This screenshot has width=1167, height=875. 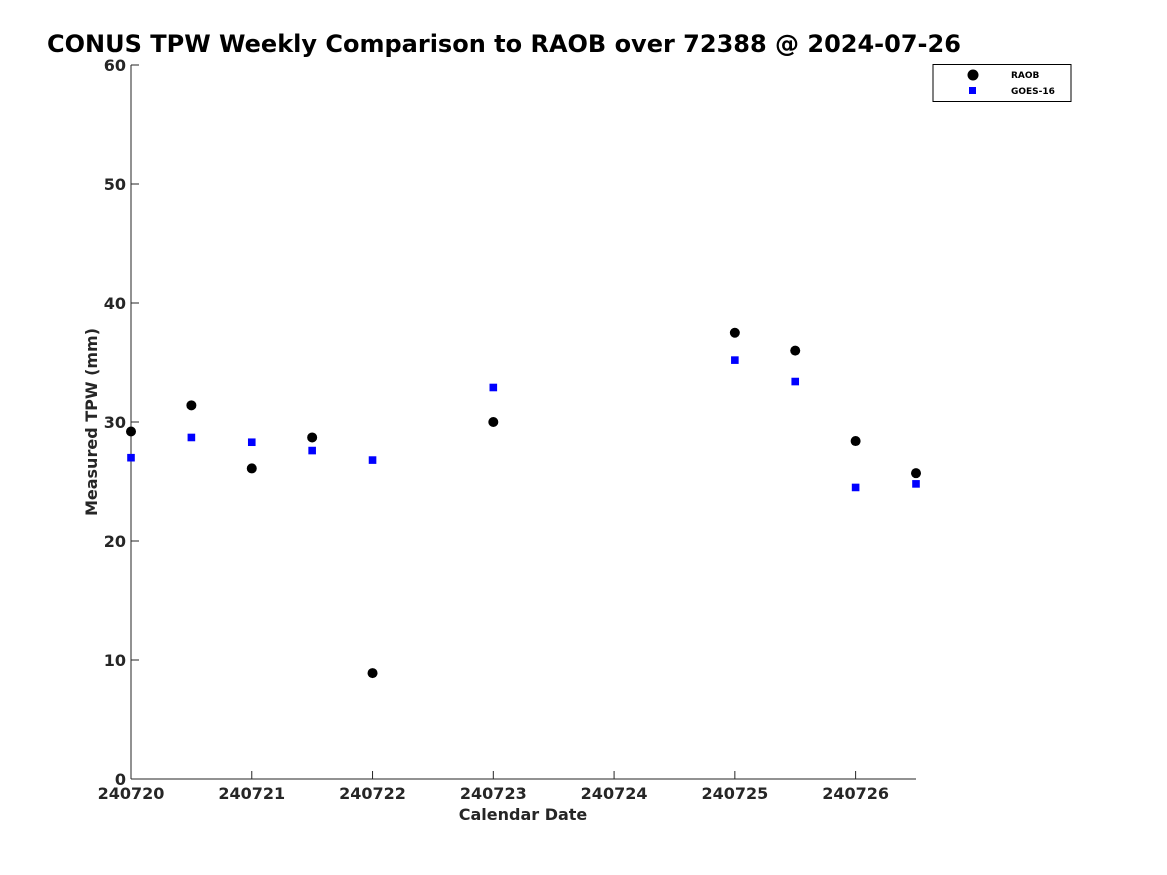 What do you see at coordinates (855, 793) in the screenshot?
I see `x-tick-label: 240726` at bounding box center [855, 793].